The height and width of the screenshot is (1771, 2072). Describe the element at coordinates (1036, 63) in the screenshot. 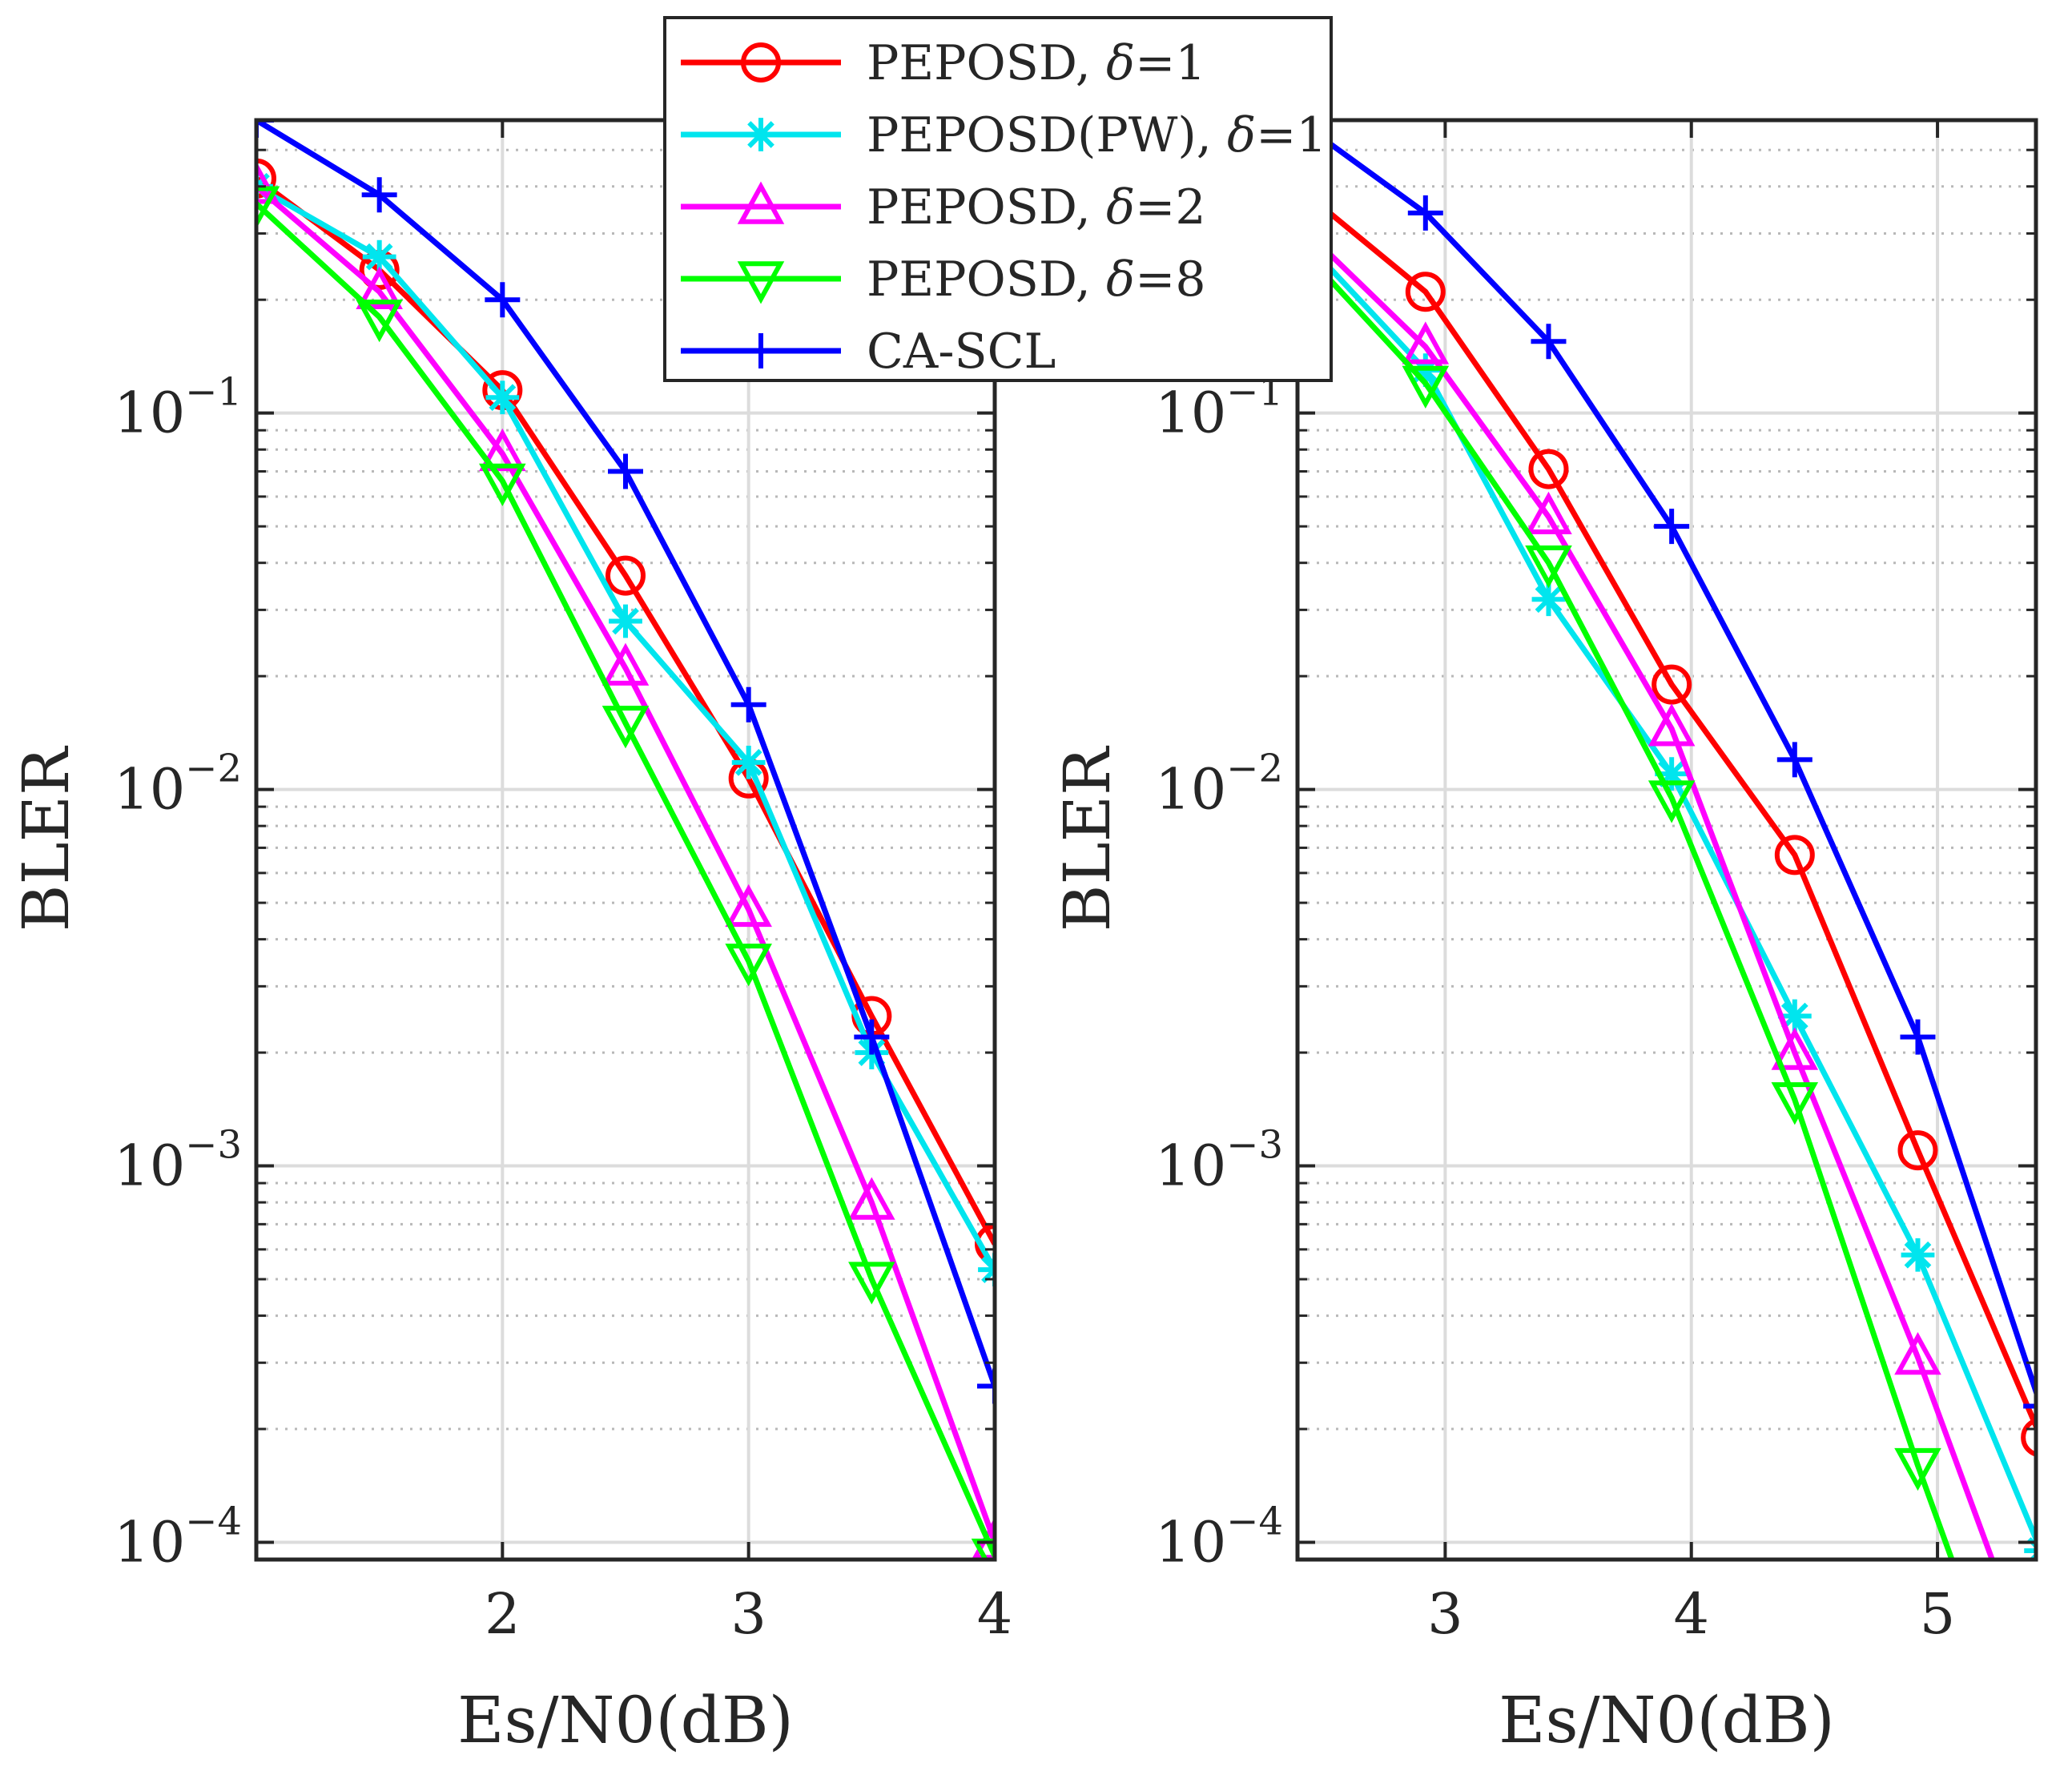

I see `legend-label: PEPOSD, δ=1` at that location.